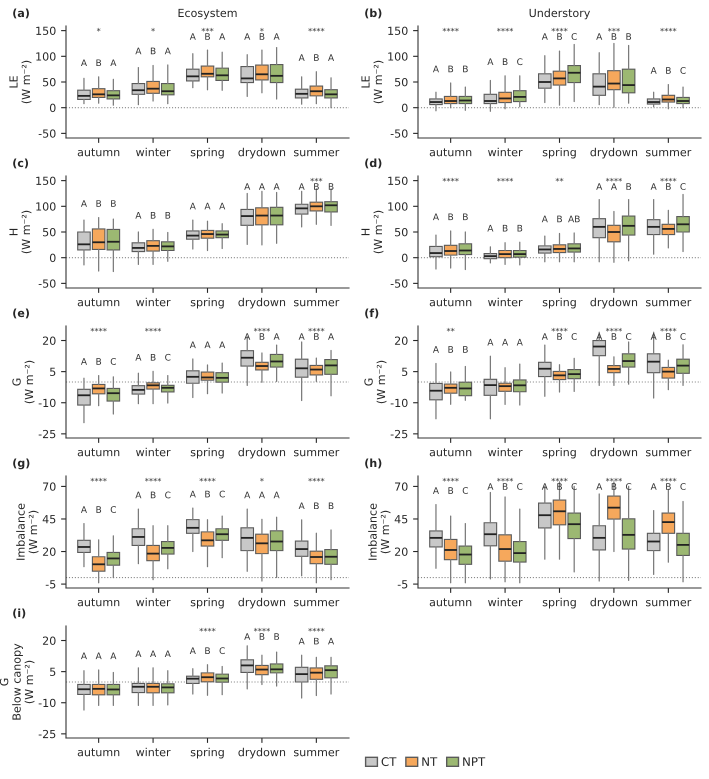  Describe the element at coordinates (19, 613) in the screenshot. I see `chart-title: (i)` at that location.